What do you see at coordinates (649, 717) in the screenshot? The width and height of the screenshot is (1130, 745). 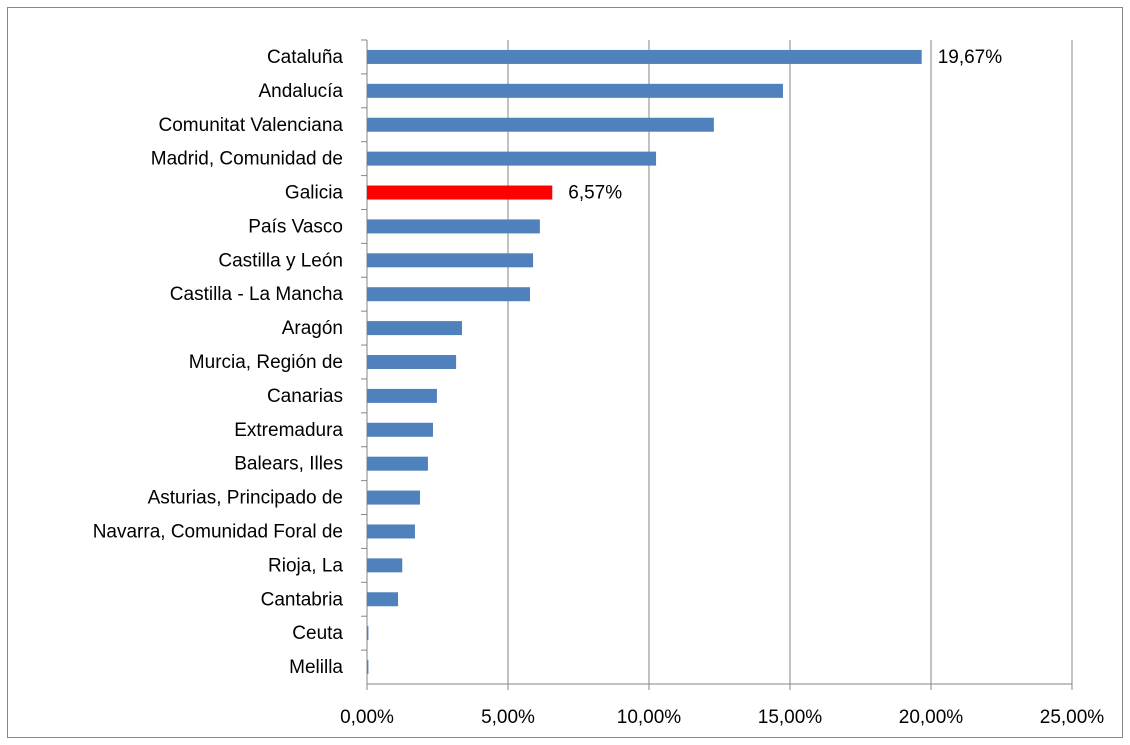 I see `x-tick-label: 10,00%` at bounding box center [649, 717].